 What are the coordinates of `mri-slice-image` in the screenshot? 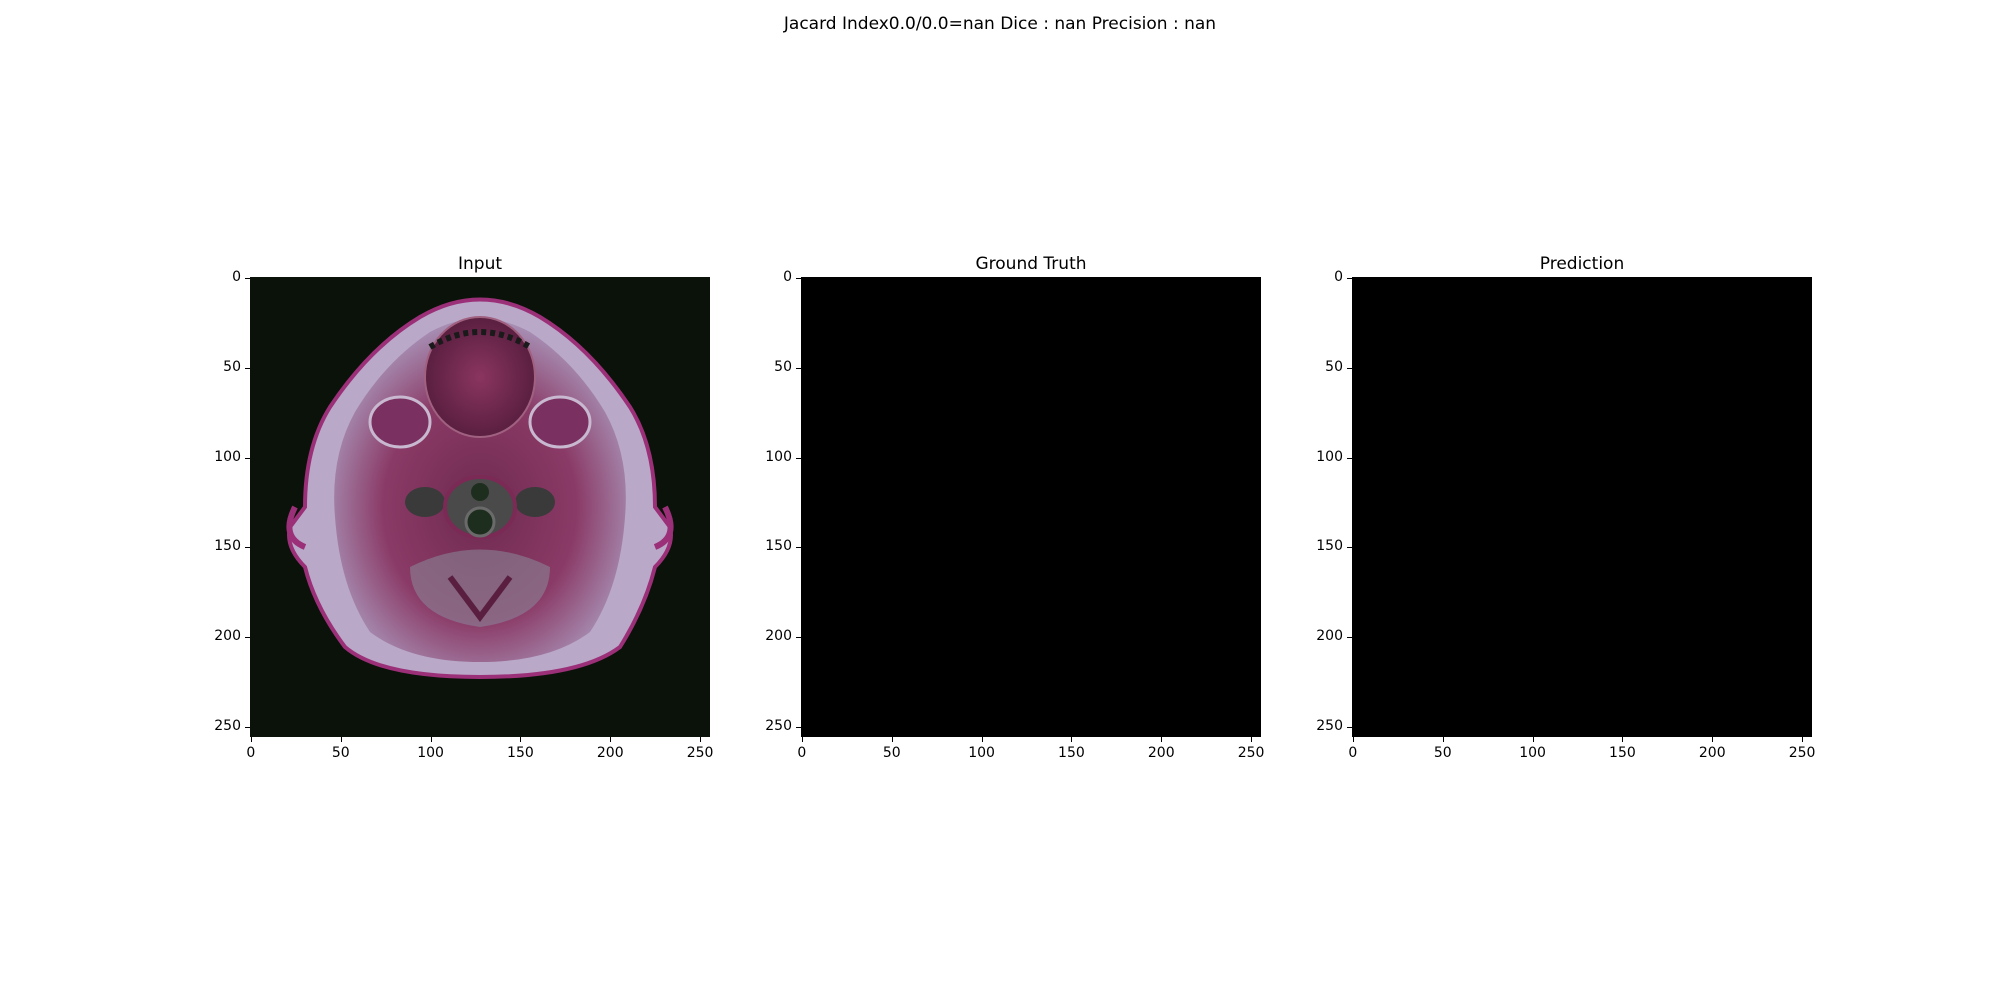 It's located at (480, 507).